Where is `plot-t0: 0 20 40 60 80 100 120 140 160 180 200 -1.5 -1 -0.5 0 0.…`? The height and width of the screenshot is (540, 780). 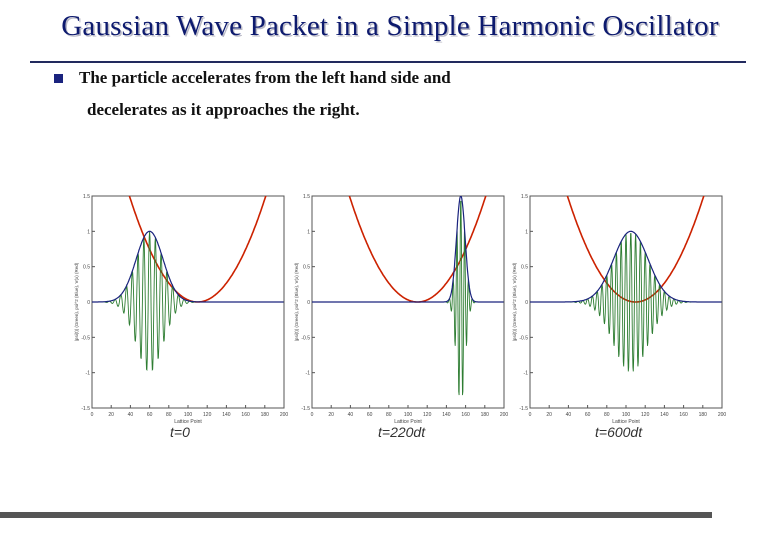 plot-t0: 0 20 40 60 80 100 120 140 160 180 200 -1.5 -1 -0.5 0 0.… is located at coordinates (179, 318).